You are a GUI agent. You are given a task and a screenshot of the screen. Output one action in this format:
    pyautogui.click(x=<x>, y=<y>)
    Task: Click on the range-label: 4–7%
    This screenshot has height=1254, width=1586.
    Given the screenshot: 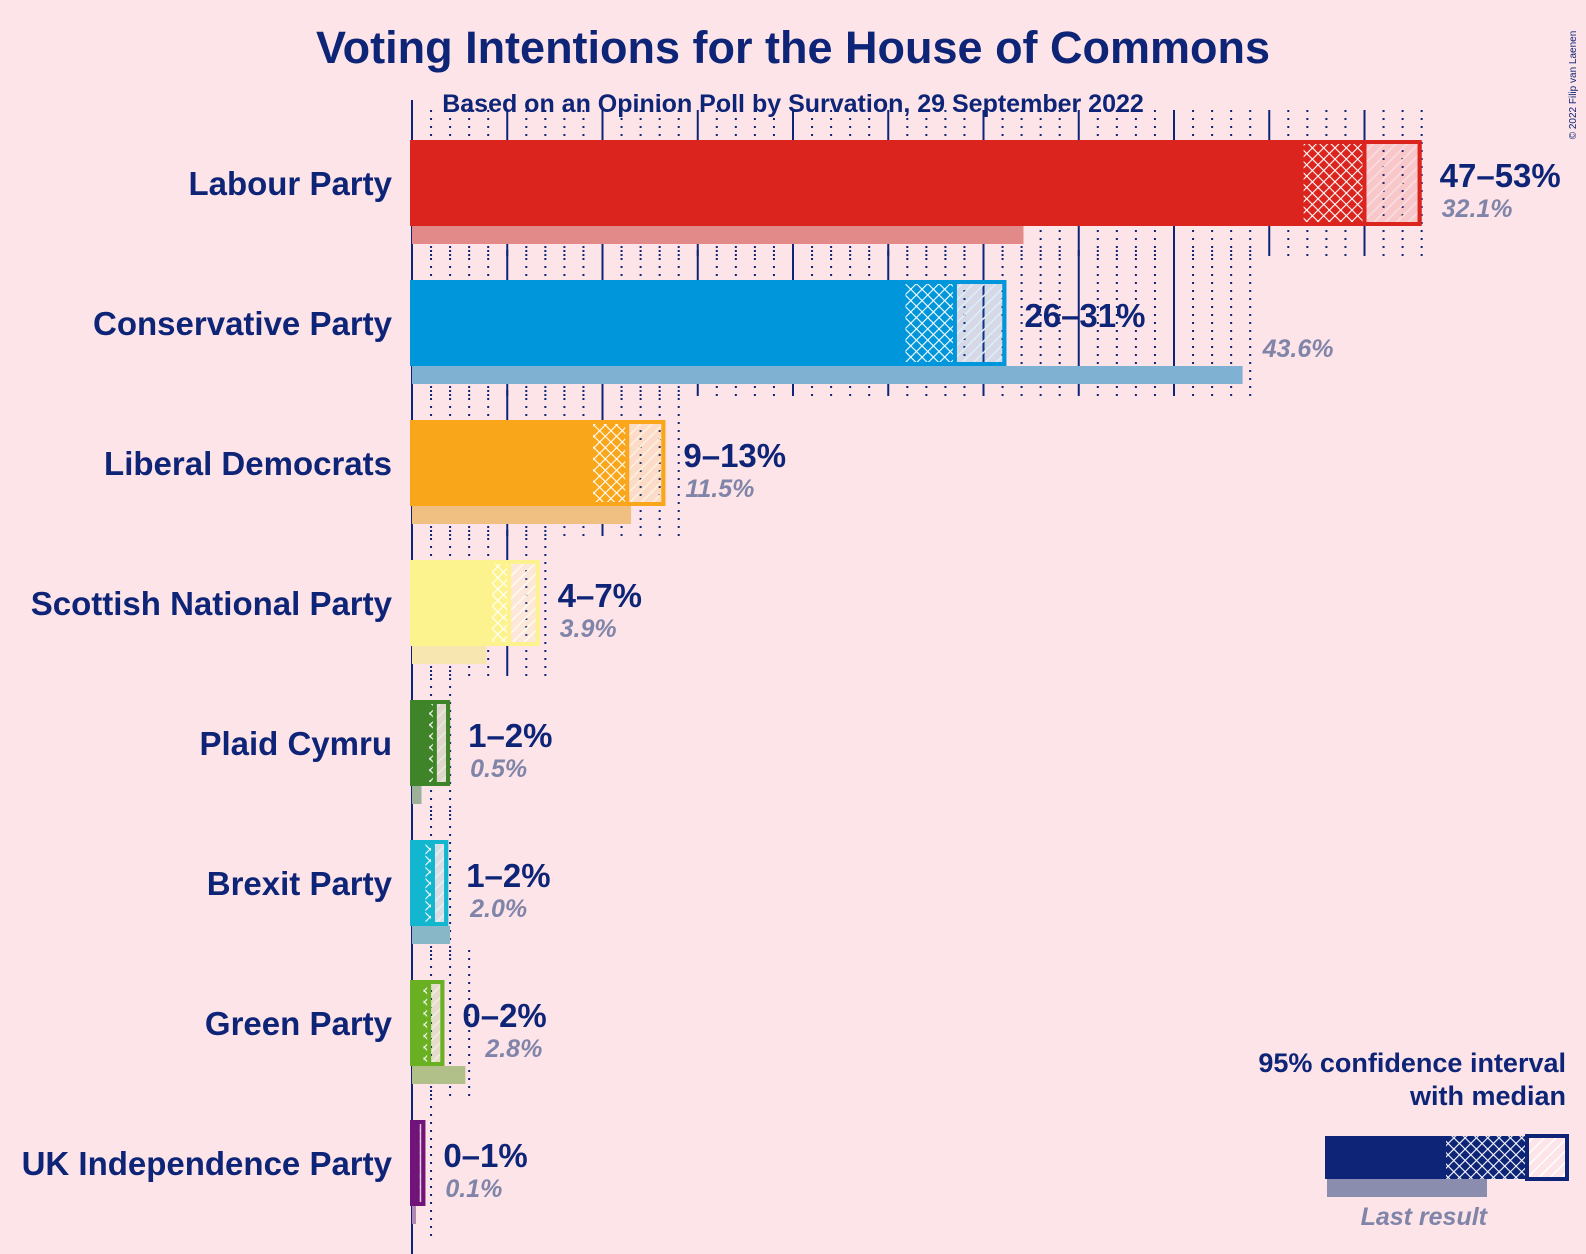 What is the action you would take?
    pyautogui.click(x=600, y=595)
    